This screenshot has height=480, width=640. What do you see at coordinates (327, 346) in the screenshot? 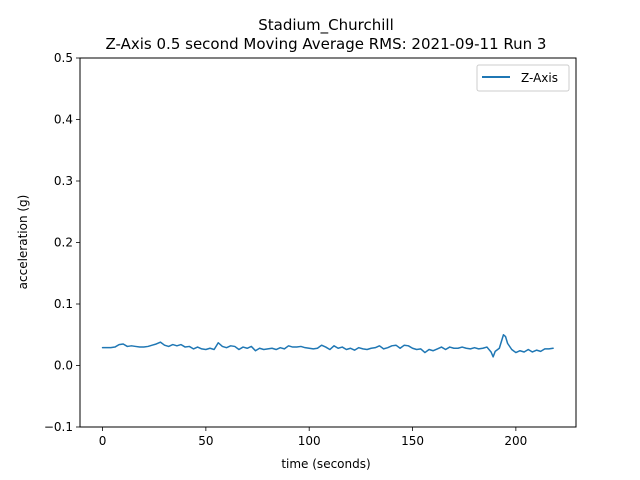
I see `series-layer` at bounding box center [327, 346].